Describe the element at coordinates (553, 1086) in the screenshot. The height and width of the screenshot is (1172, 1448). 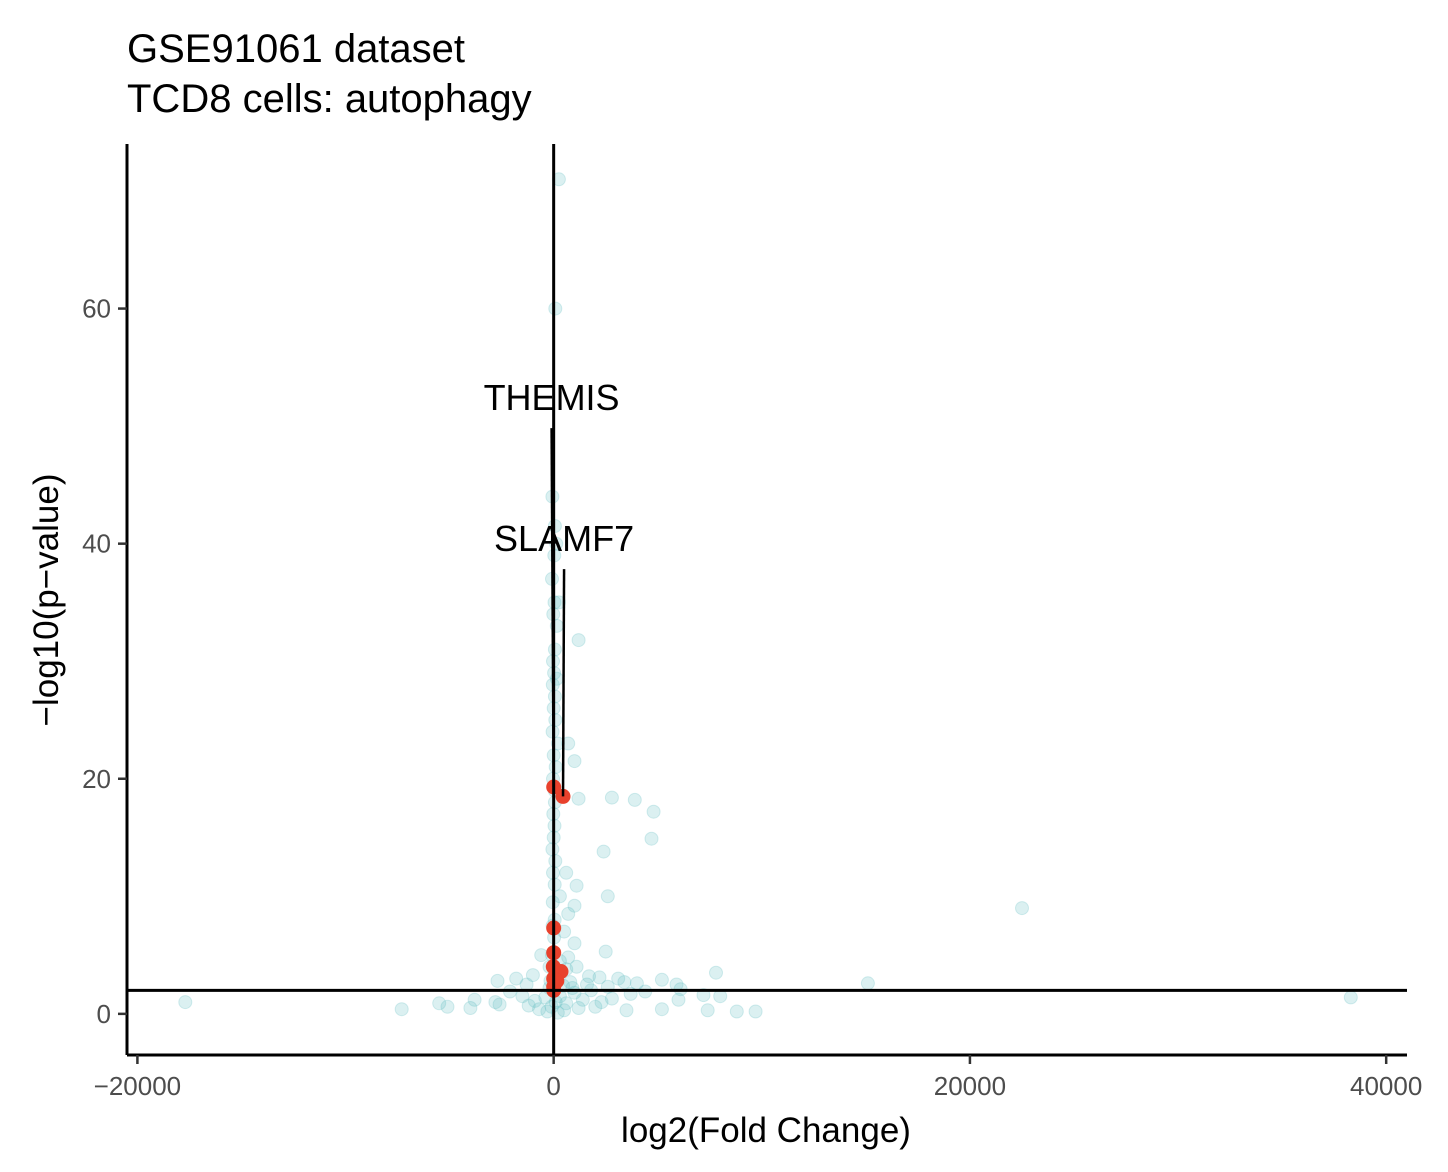
I see `x-tick-label: 0` at that location.